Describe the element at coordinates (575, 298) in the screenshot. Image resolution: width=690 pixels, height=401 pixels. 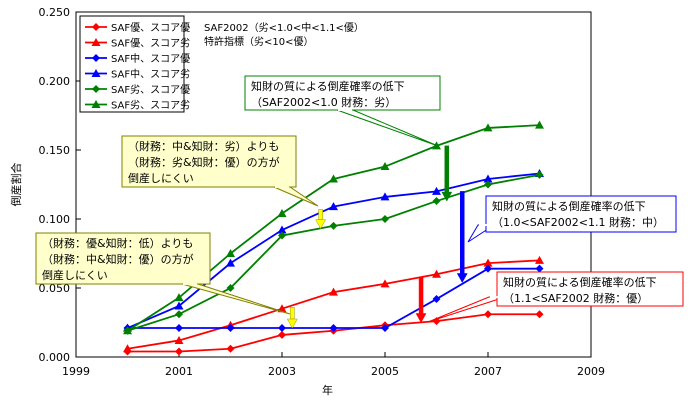
I see `callout-line: （1.1<SAF2002 財務：優）` at that location.